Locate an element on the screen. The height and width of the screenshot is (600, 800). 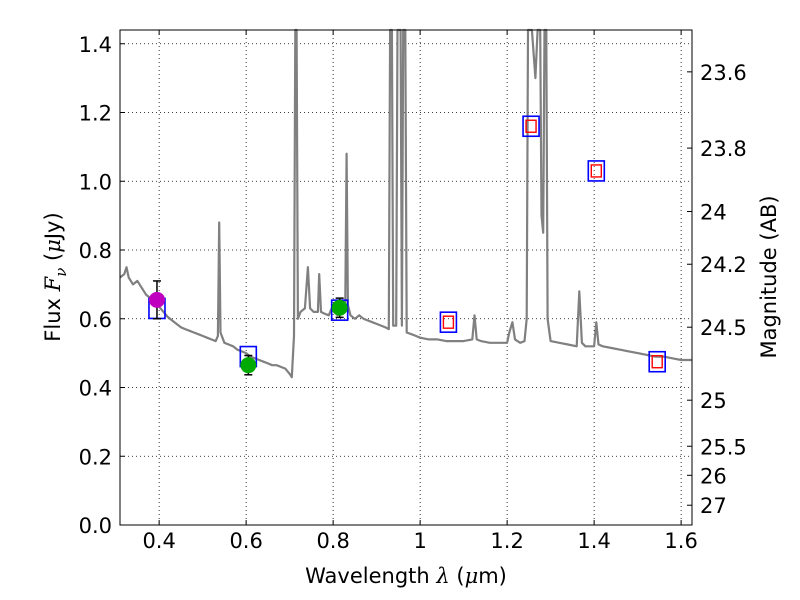
y-axis-ticks: 0.0 0.2 0.4 0.6 0.8 1.0 1.2 1.4 is located at coordinates (102, 285).